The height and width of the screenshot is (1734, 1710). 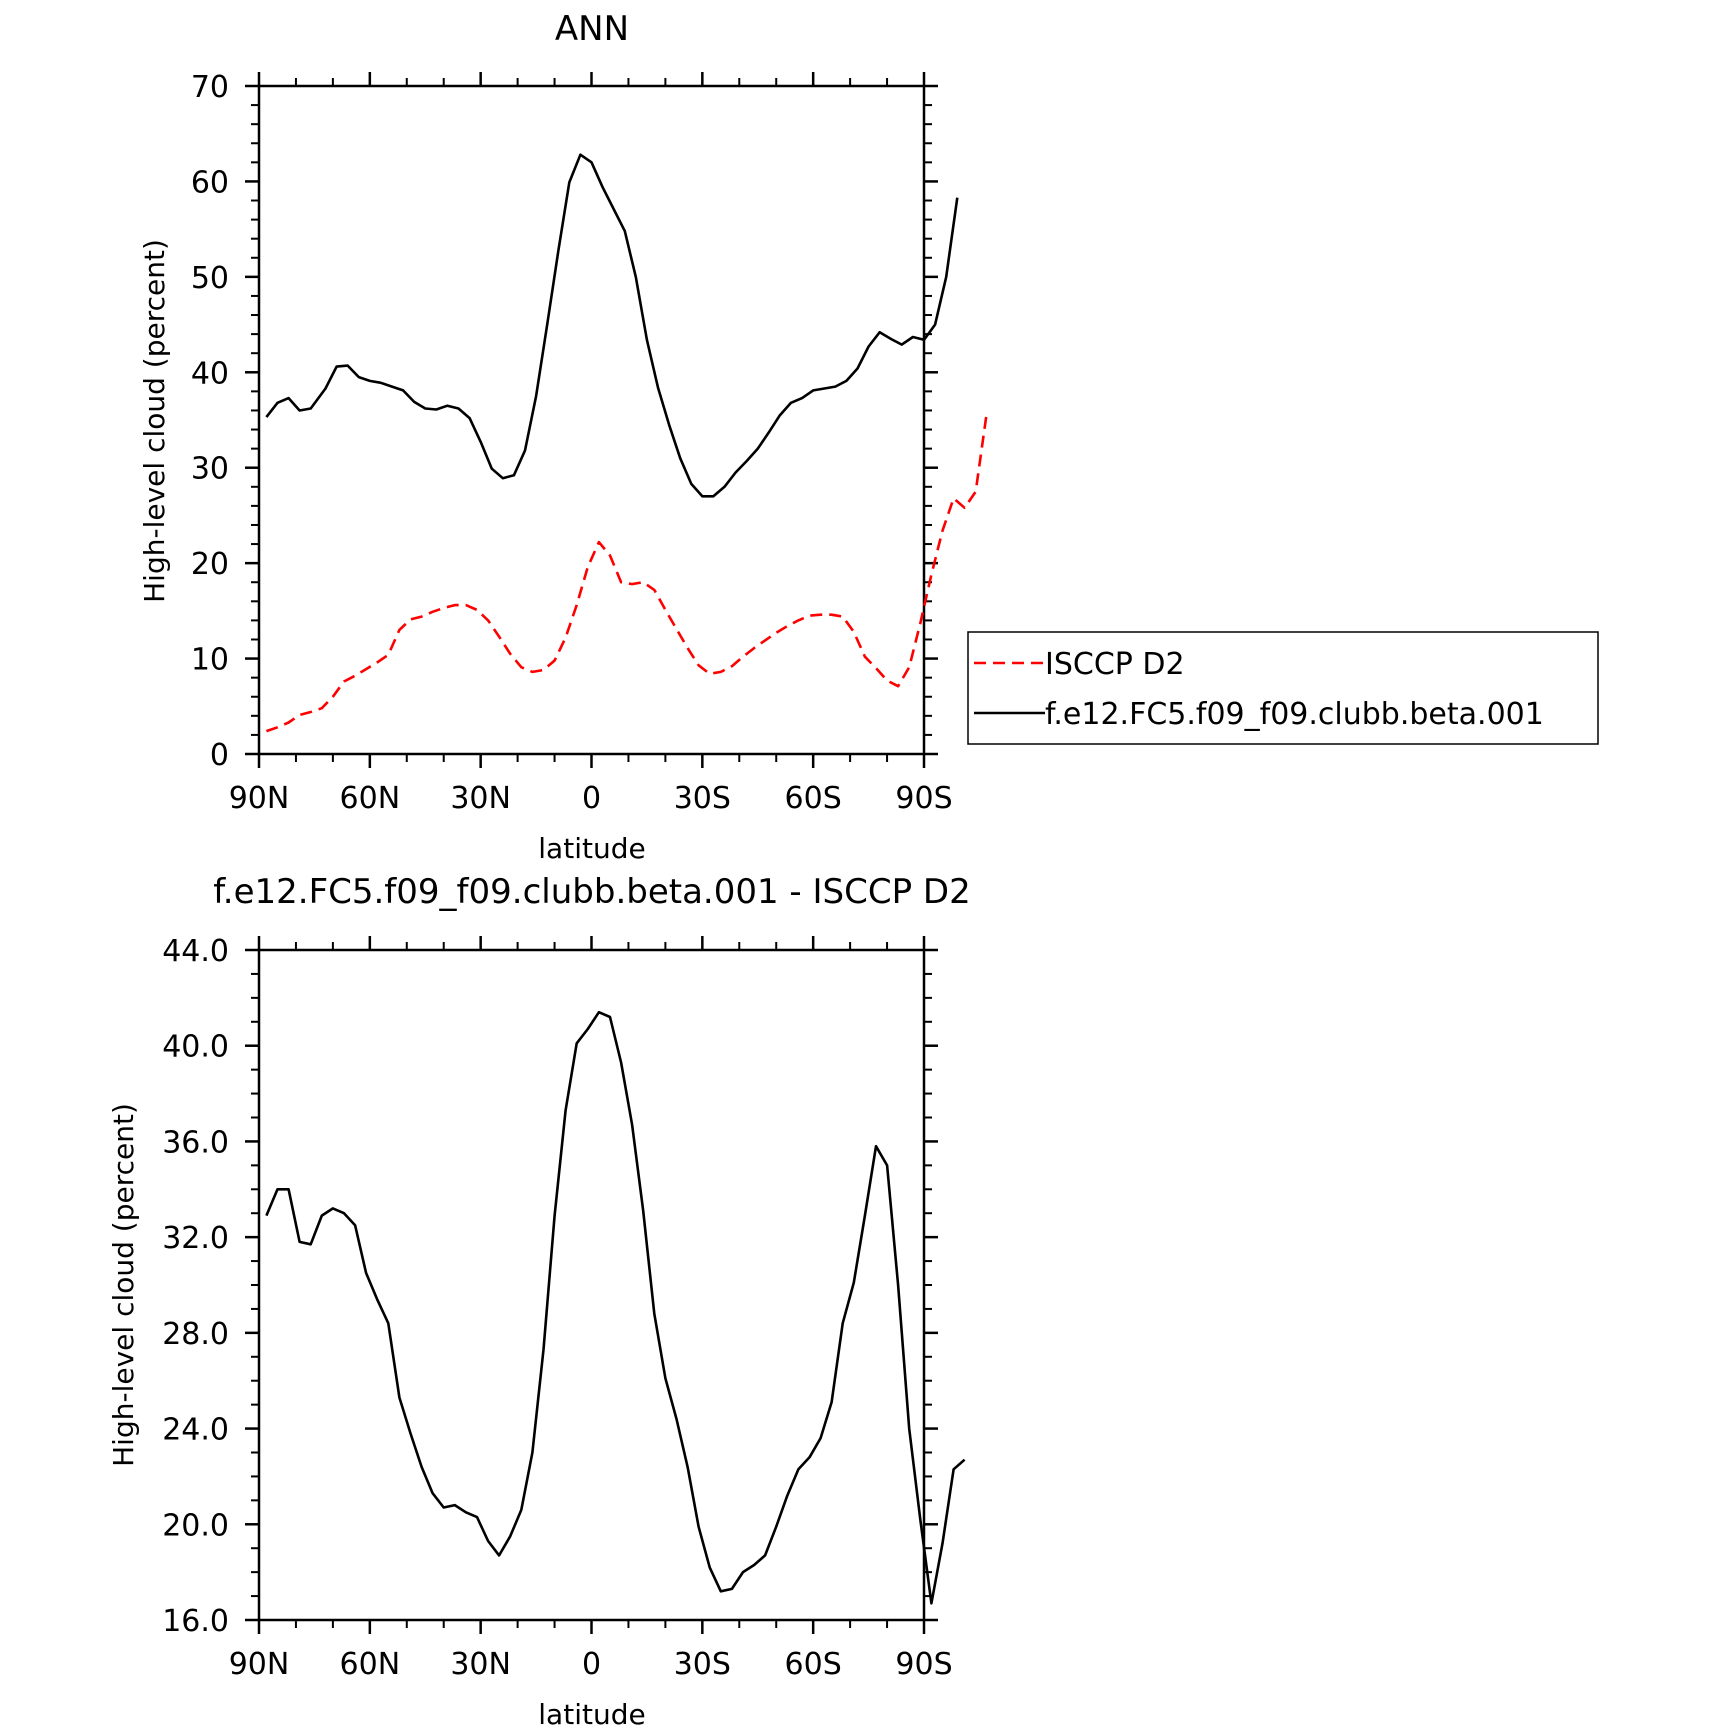 What do you see at coordinates (1294, 714) in the screenshot?
I see `legend-label-model: f.e12.FC5.f09_f09.clubb.beta.001` at bounding box center [1294, 714].